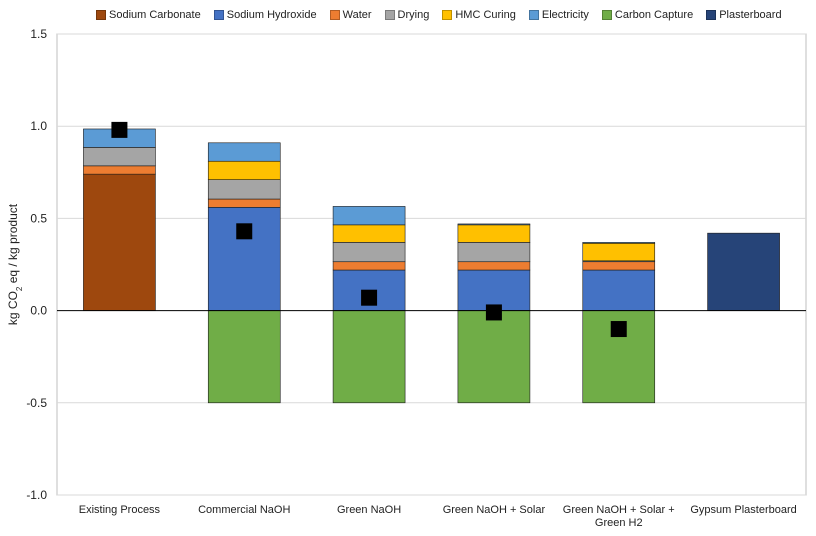 The height and width of the screenshot is (536, 816). I want to click on y-tick-label: 1.5, so click(38, 34).